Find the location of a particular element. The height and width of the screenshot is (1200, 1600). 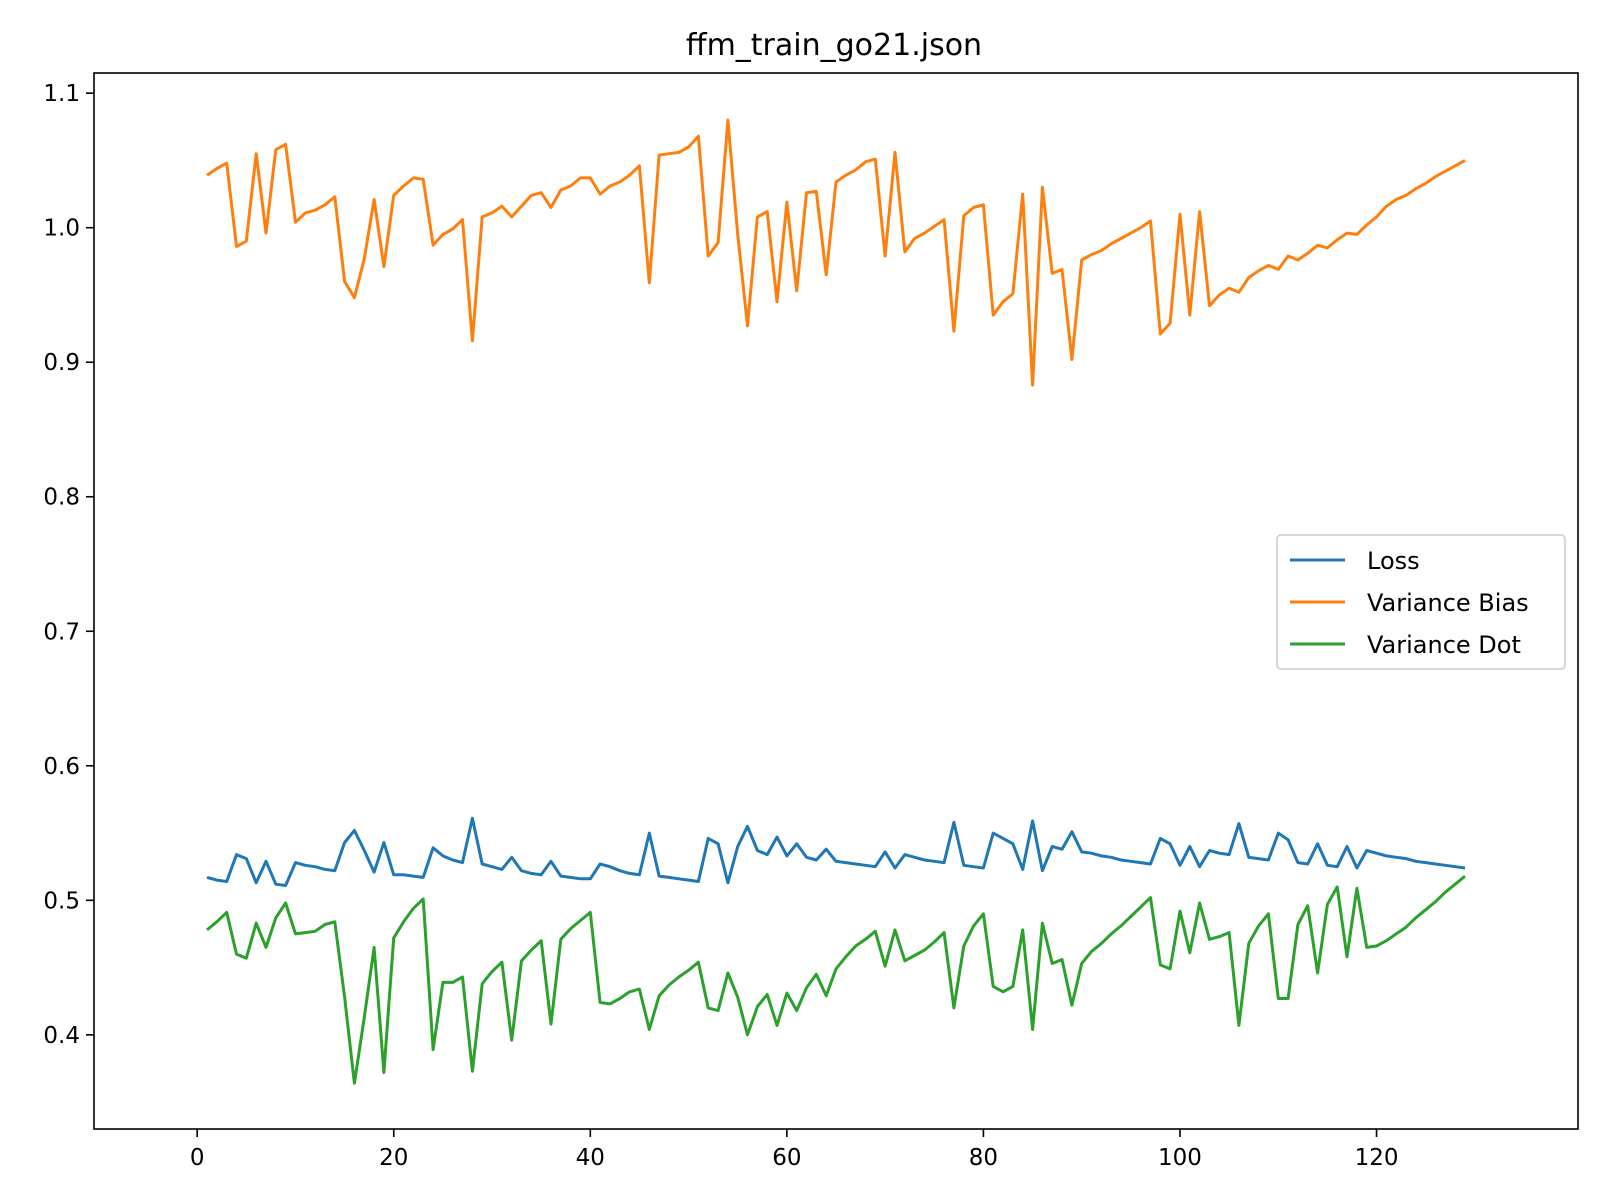

x-tick-label: 20 is located at coordinates (393, 1158).